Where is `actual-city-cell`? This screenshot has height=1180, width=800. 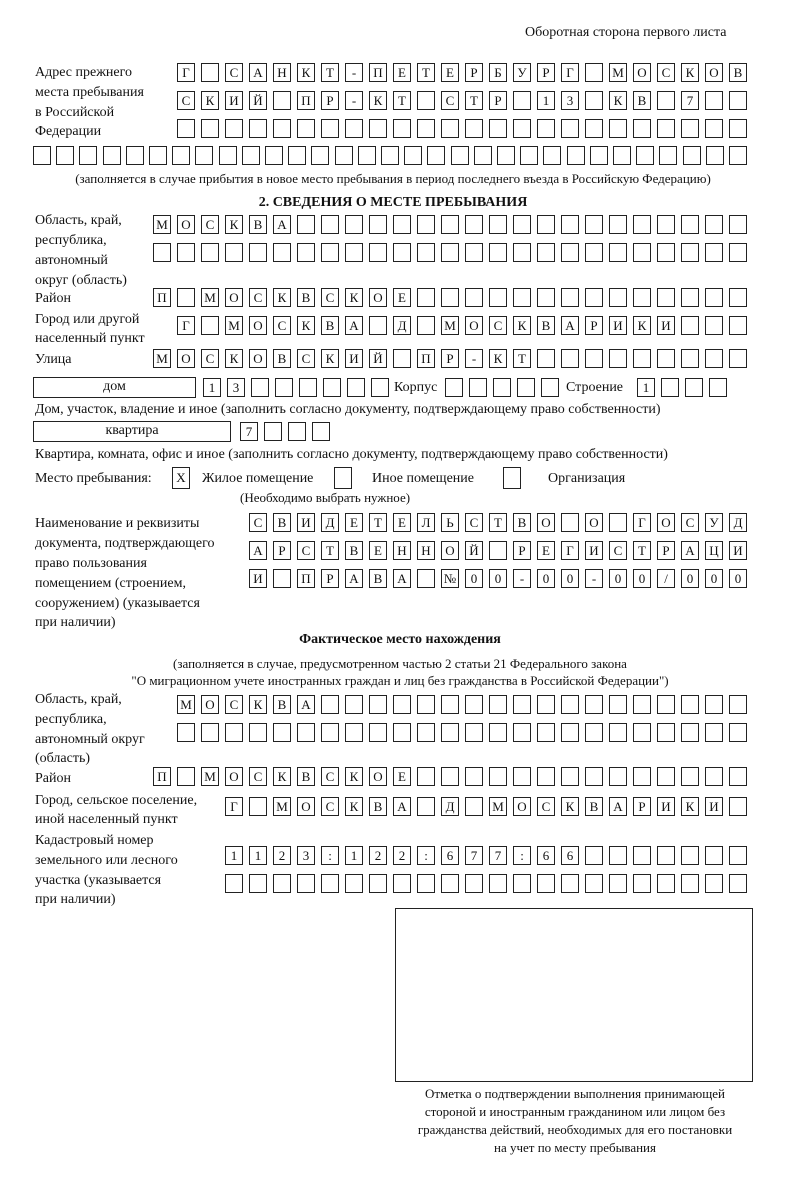 actual-city-cell is located at coordinates (738, 806).